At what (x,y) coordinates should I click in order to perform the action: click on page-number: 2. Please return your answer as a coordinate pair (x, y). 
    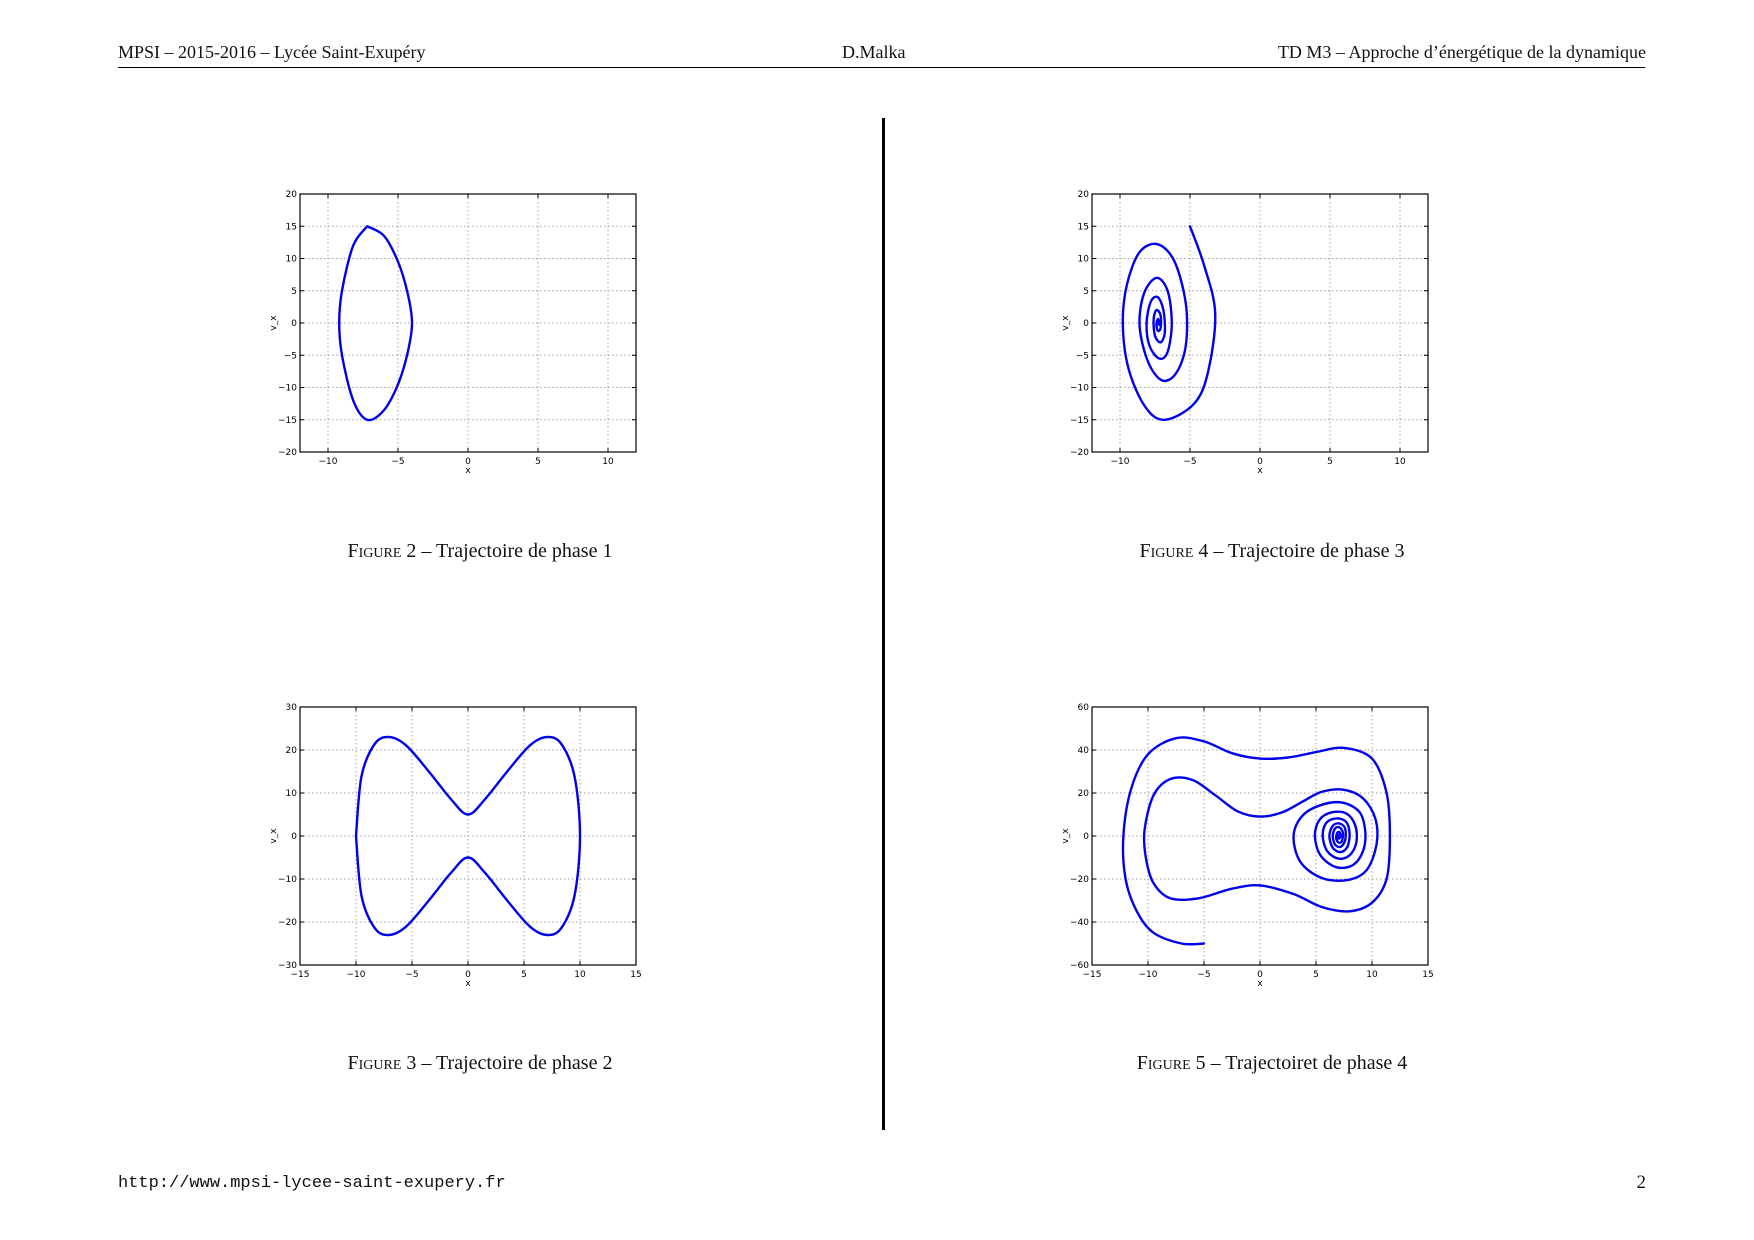
    Looking at the image, I should click on (1641, 1182).